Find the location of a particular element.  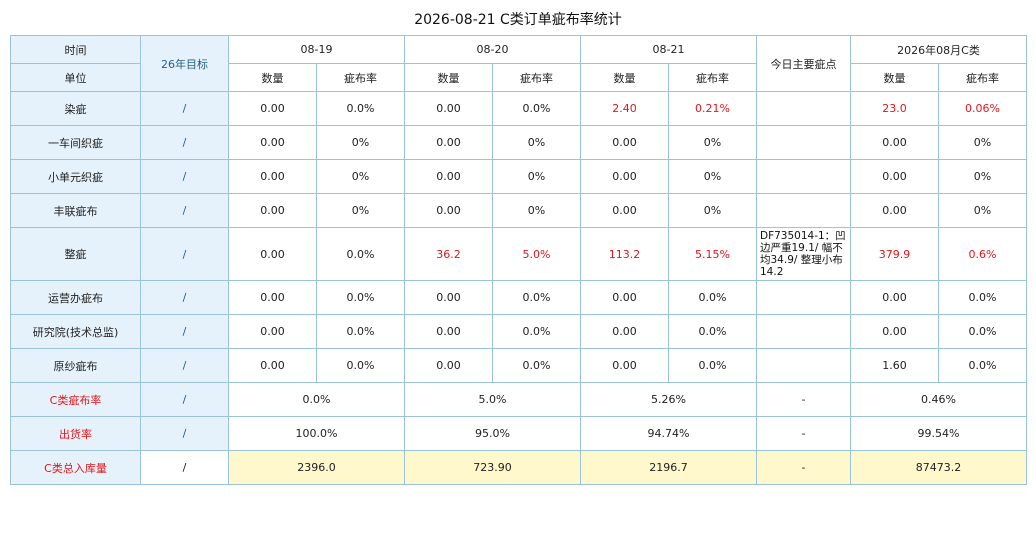

unit-label: 整疵 is located at coordinates (75, 254).